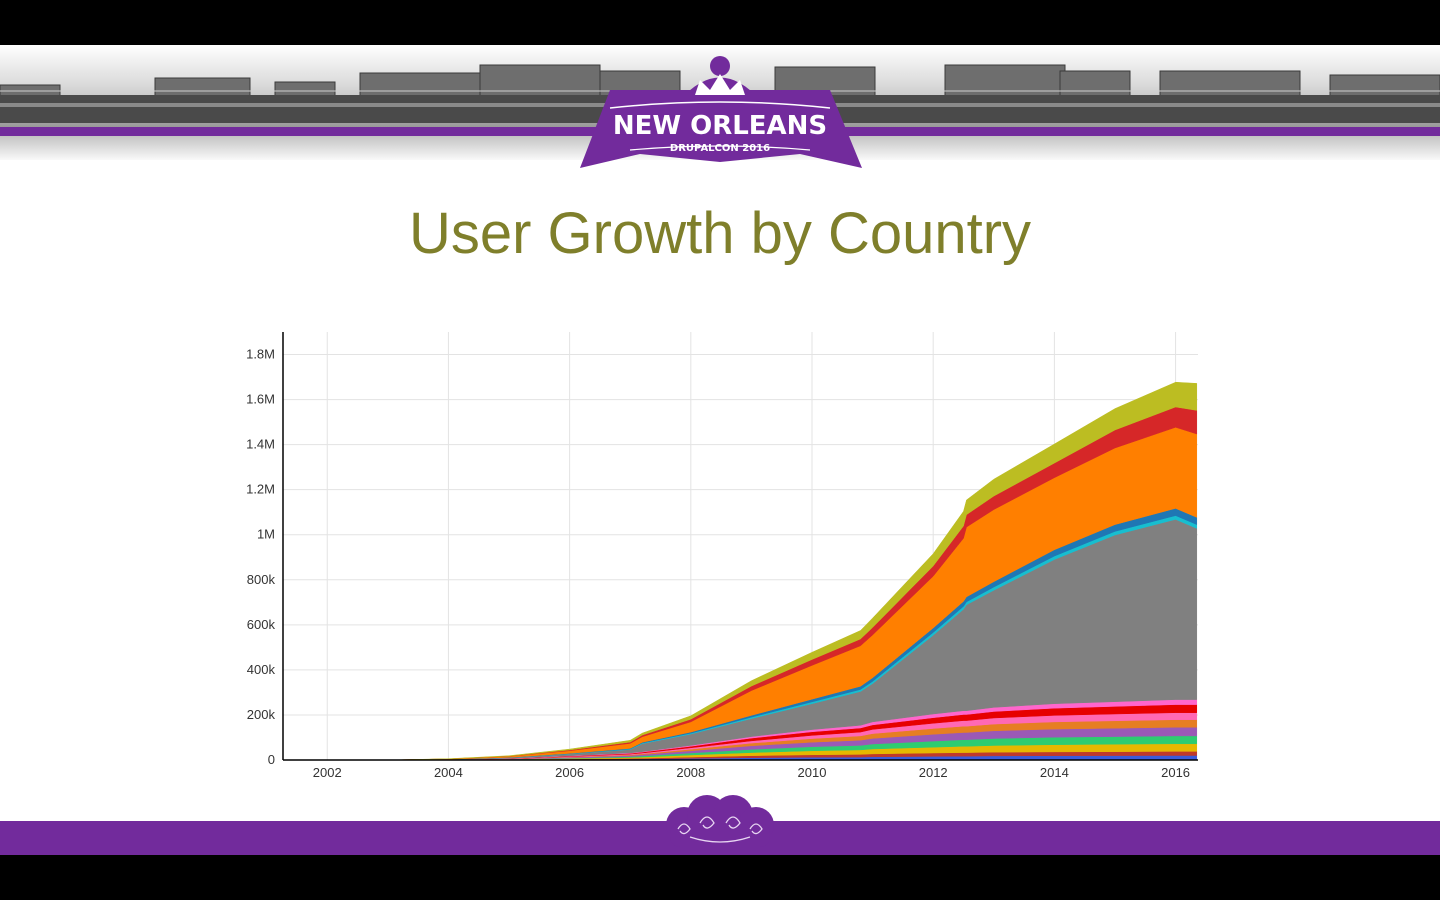 The image size is (1440, 900). I want to click on y-tick-label: 0, so click(271, 759).